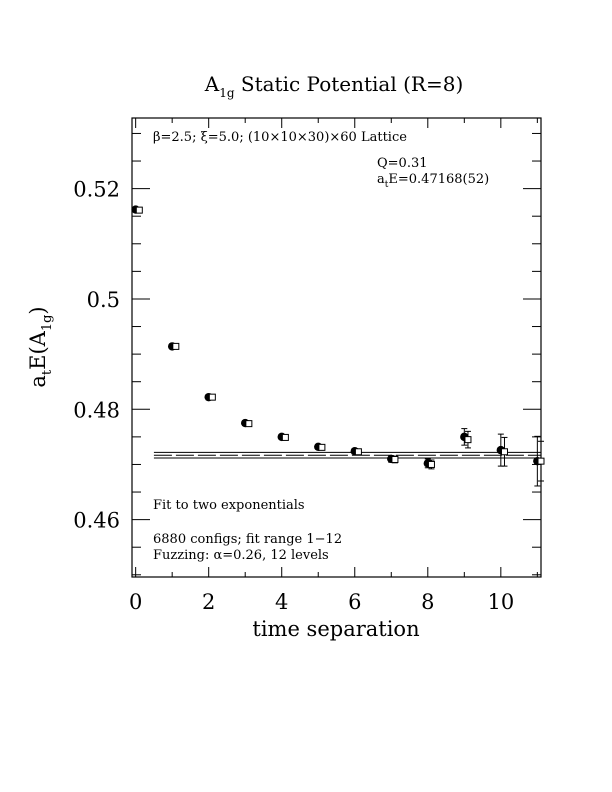  What do you see at coordinates (247, 539) in the screenshot?
I see `configs-annotation: 6880 configs; fit range 1−12` at bounding box center [247, 539].